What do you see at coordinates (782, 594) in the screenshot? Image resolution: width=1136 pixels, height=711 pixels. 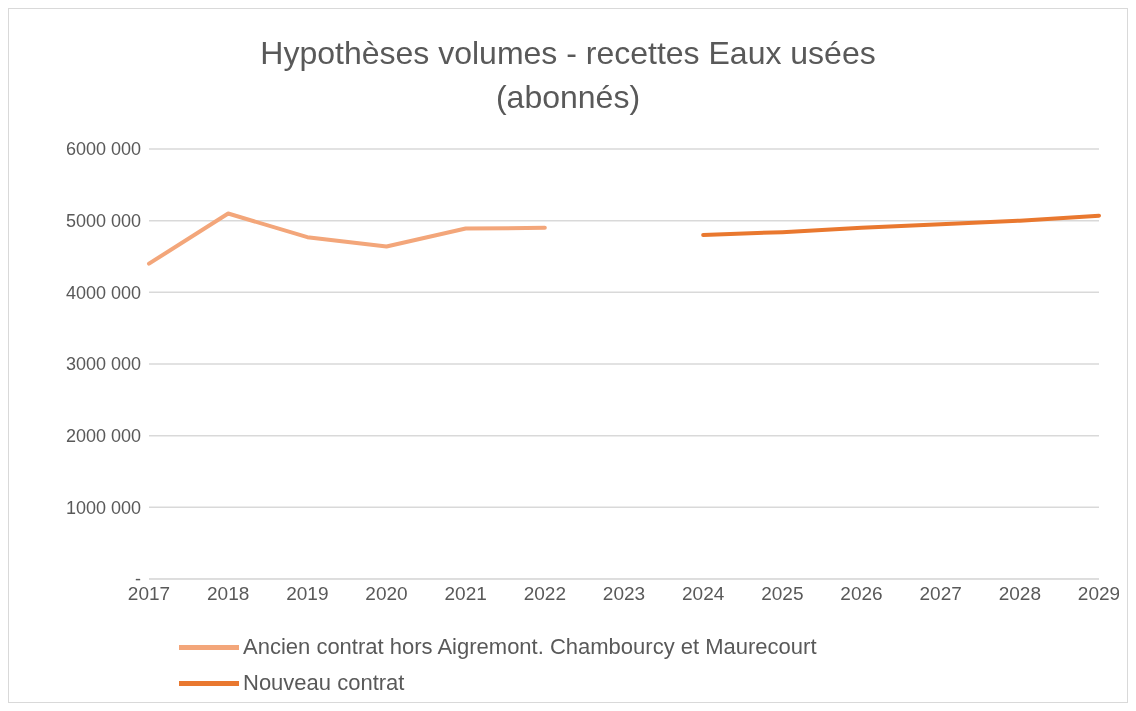 I see `x-tick-label: 2025` at bounding box center [782, 594].